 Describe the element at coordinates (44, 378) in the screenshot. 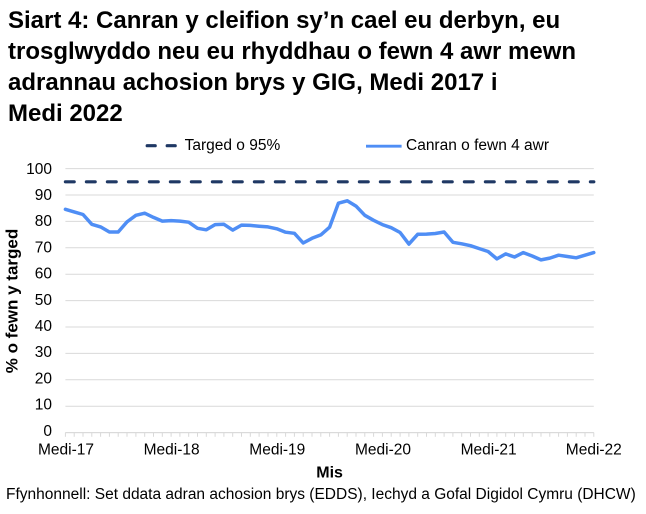

I see `svg-text: 20` at that location.